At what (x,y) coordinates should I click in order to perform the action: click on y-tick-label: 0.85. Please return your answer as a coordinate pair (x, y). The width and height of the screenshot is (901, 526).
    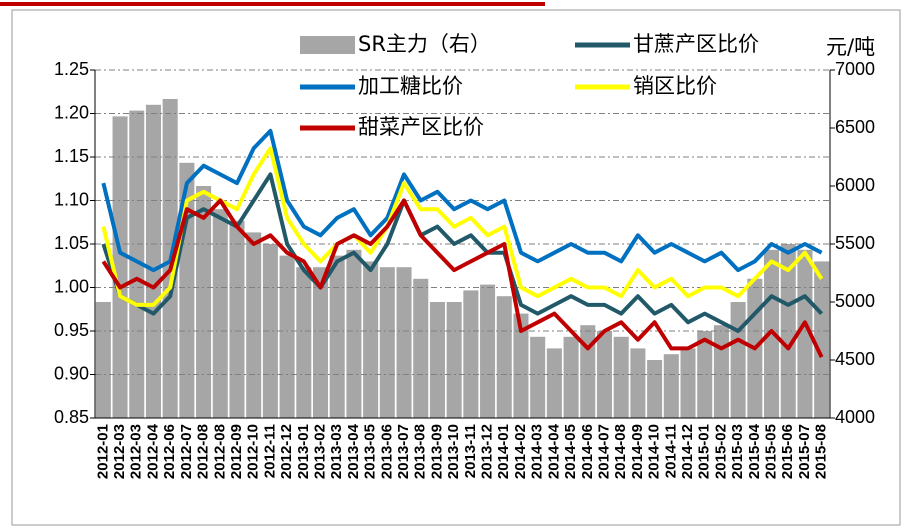
    Looking at the image, I should click on (71, 417).